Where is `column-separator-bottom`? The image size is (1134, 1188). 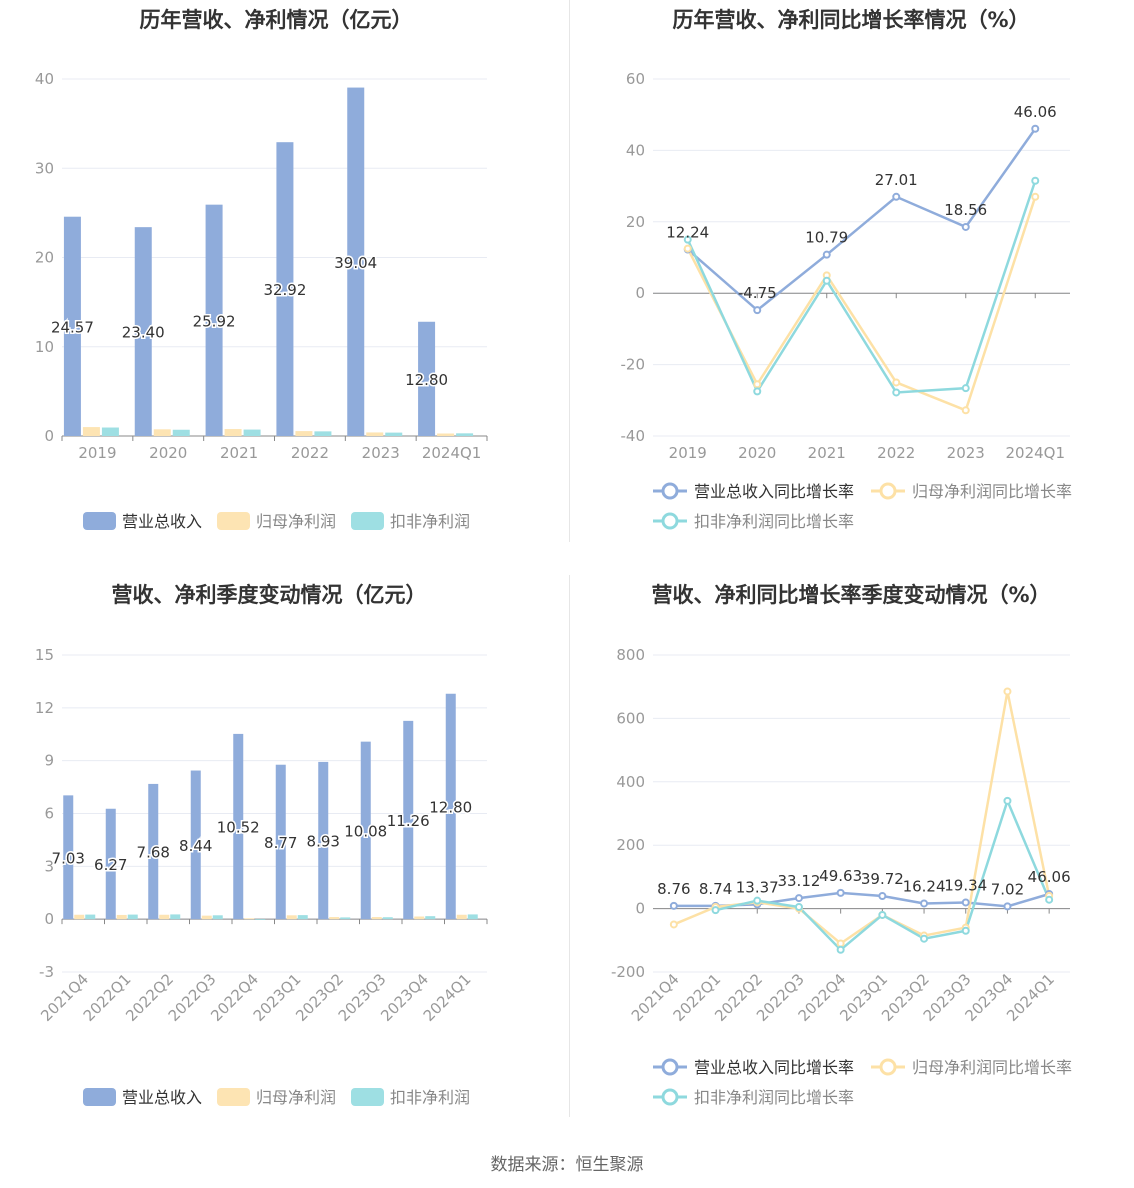
column-separator-bottom is located at coordinates (569, 846).